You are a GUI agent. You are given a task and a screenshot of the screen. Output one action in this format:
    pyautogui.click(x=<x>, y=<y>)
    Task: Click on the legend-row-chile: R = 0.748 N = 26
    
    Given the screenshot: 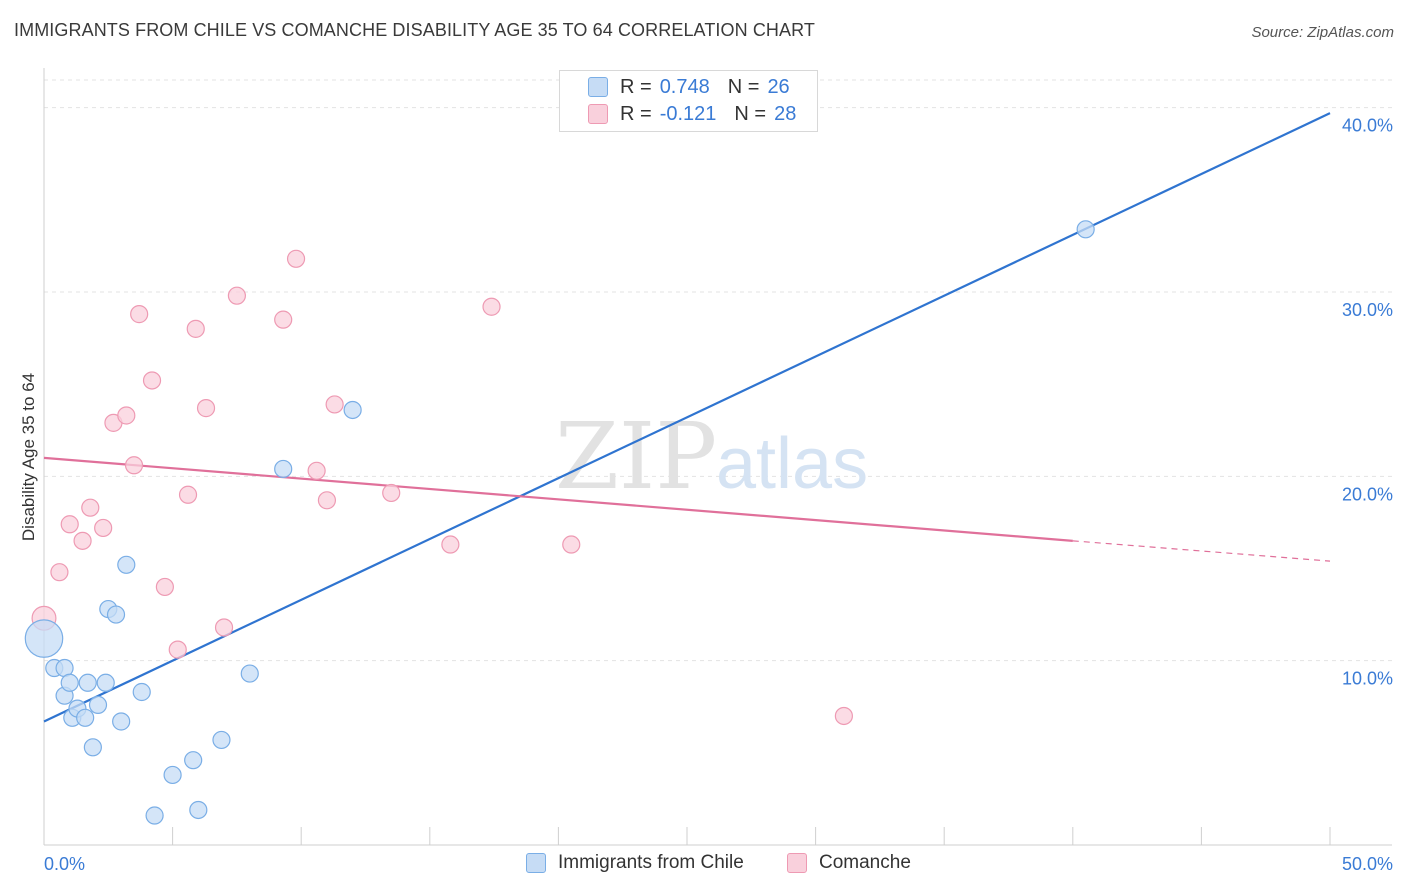 What is the action you would take?
    pyautogui.click(x=689, y=87)
    